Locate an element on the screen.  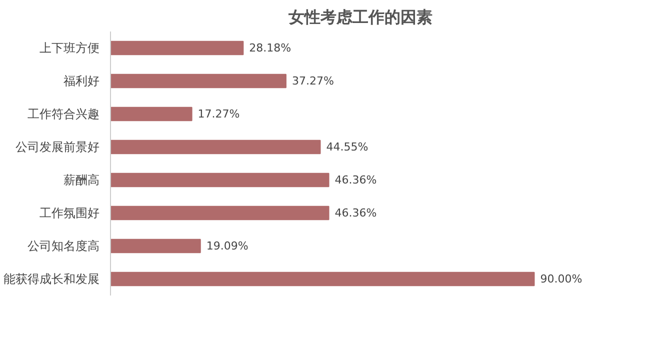
y-tick-label: 公司知名度高 is located at coordinates (64, 246).